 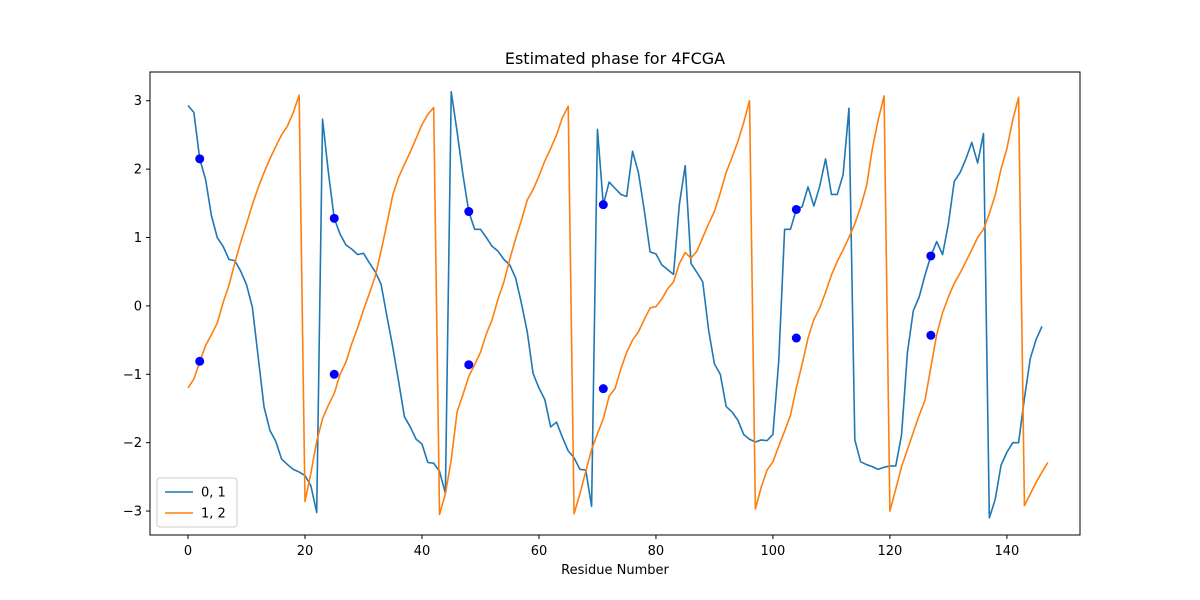 I want to click on y-tick-label: 3, so click(x=138, y=101).